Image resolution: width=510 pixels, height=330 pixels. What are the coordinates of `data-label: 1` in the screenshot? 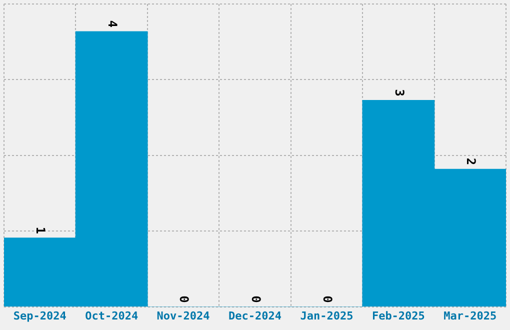 It's located at (41, 230).